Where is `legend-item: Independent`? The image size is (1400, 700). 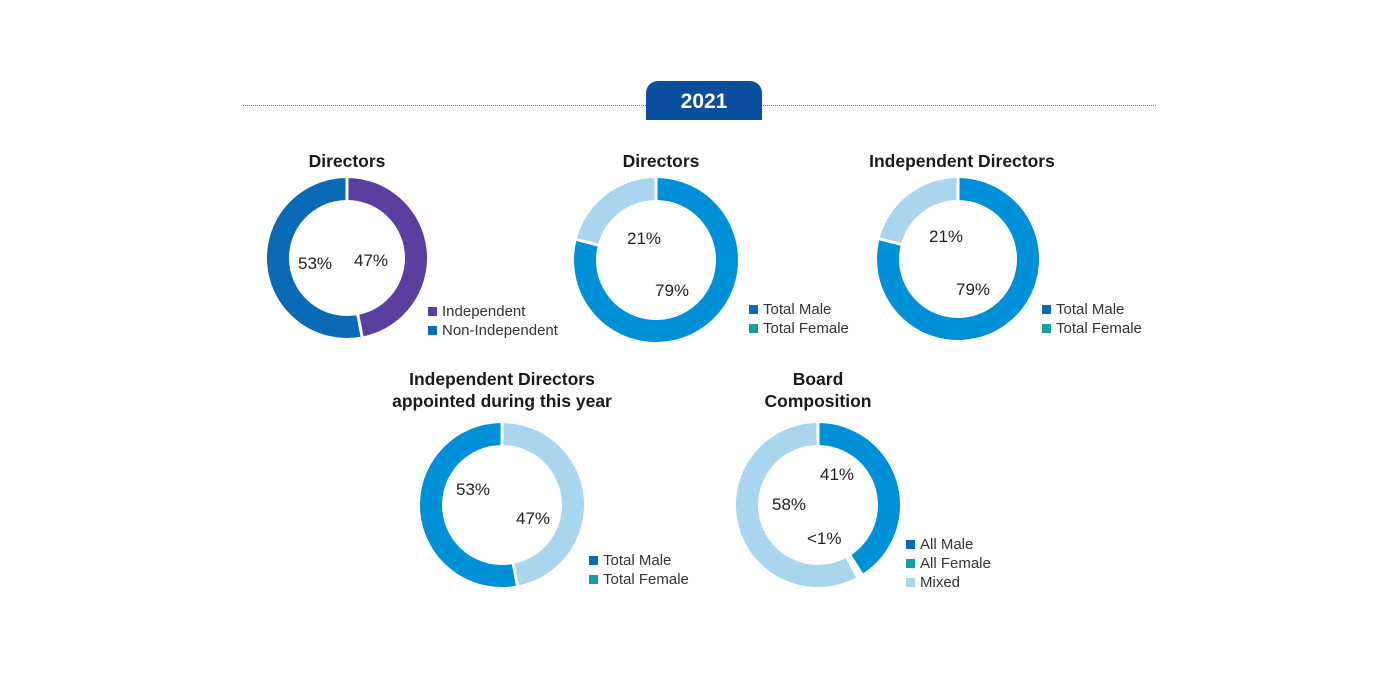
legend-item: Independent is located at coordinates (493, 311).